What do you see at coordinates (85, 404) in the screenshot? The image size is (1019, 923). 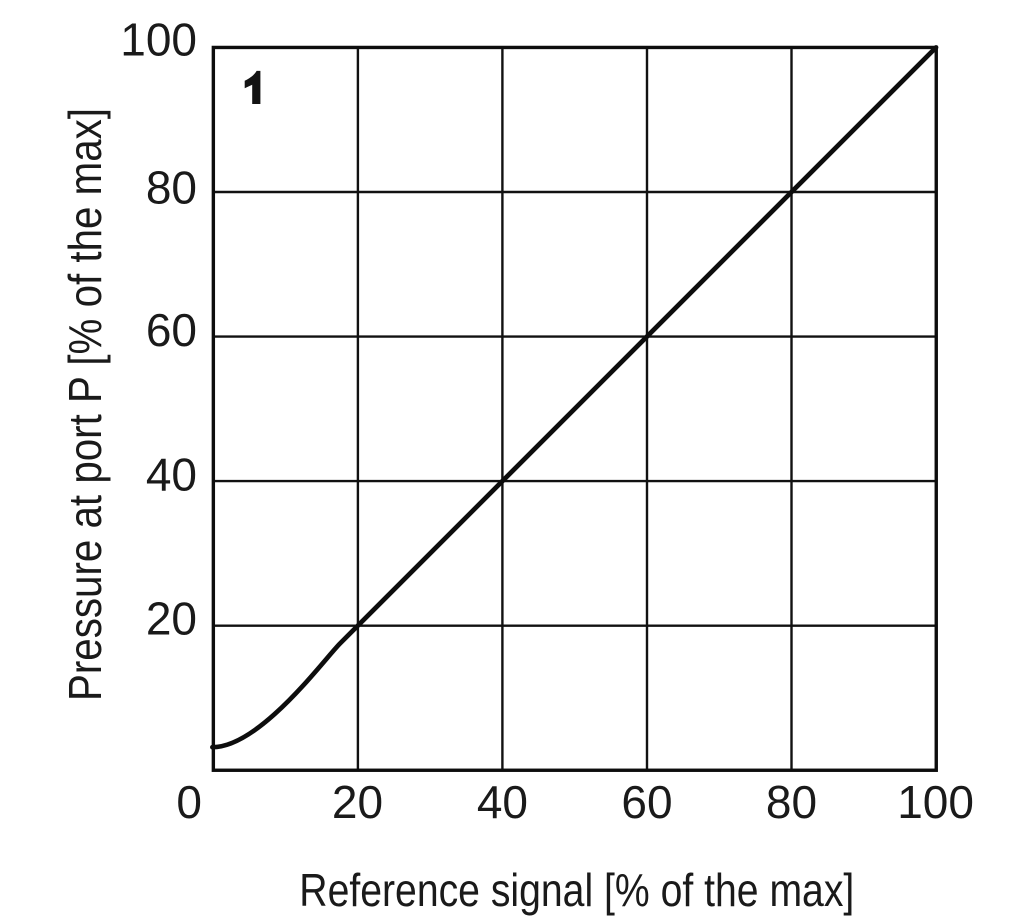 I see `svg-text:Pressure at port P [% of the m: Pressure at port P [% of the max]` at bounding box center [85, 404].